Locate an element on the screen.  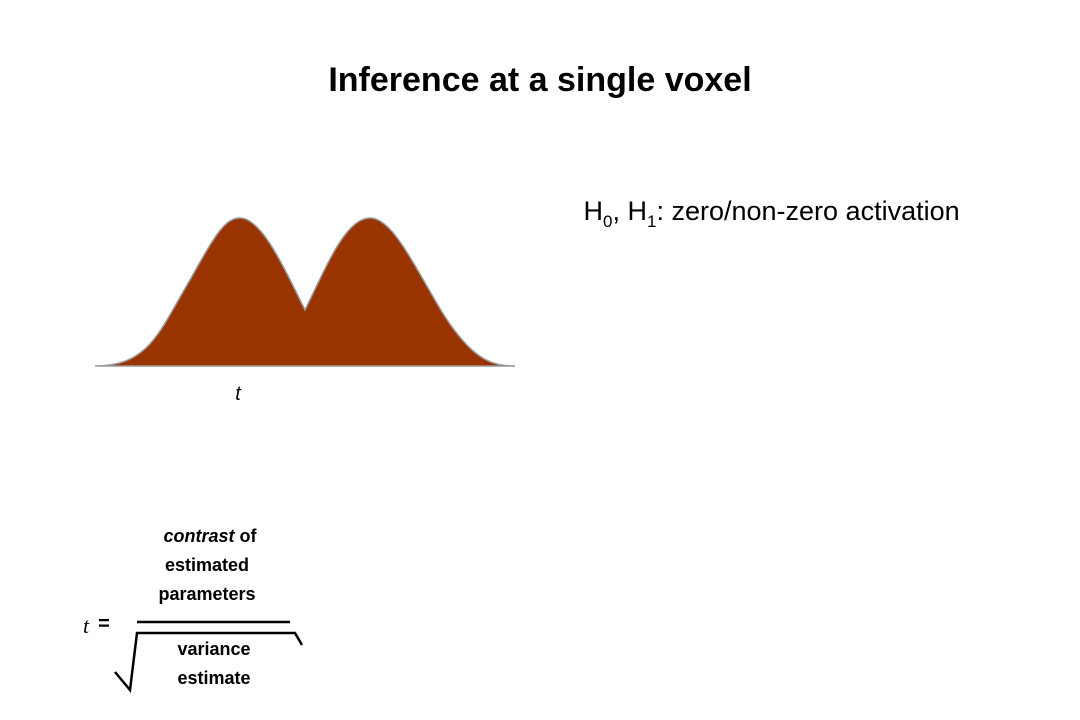
denominator-line-2: estimate is located at coordinates (213, 678).